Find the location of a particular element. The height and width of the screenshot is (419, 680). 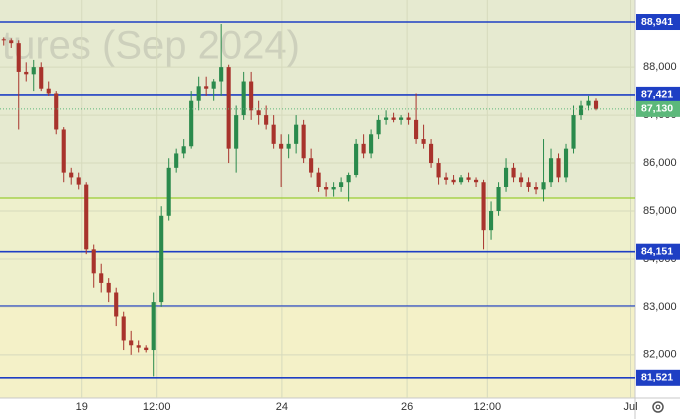

y-tick-label: 86,000 is located at coordinates (660, 163).